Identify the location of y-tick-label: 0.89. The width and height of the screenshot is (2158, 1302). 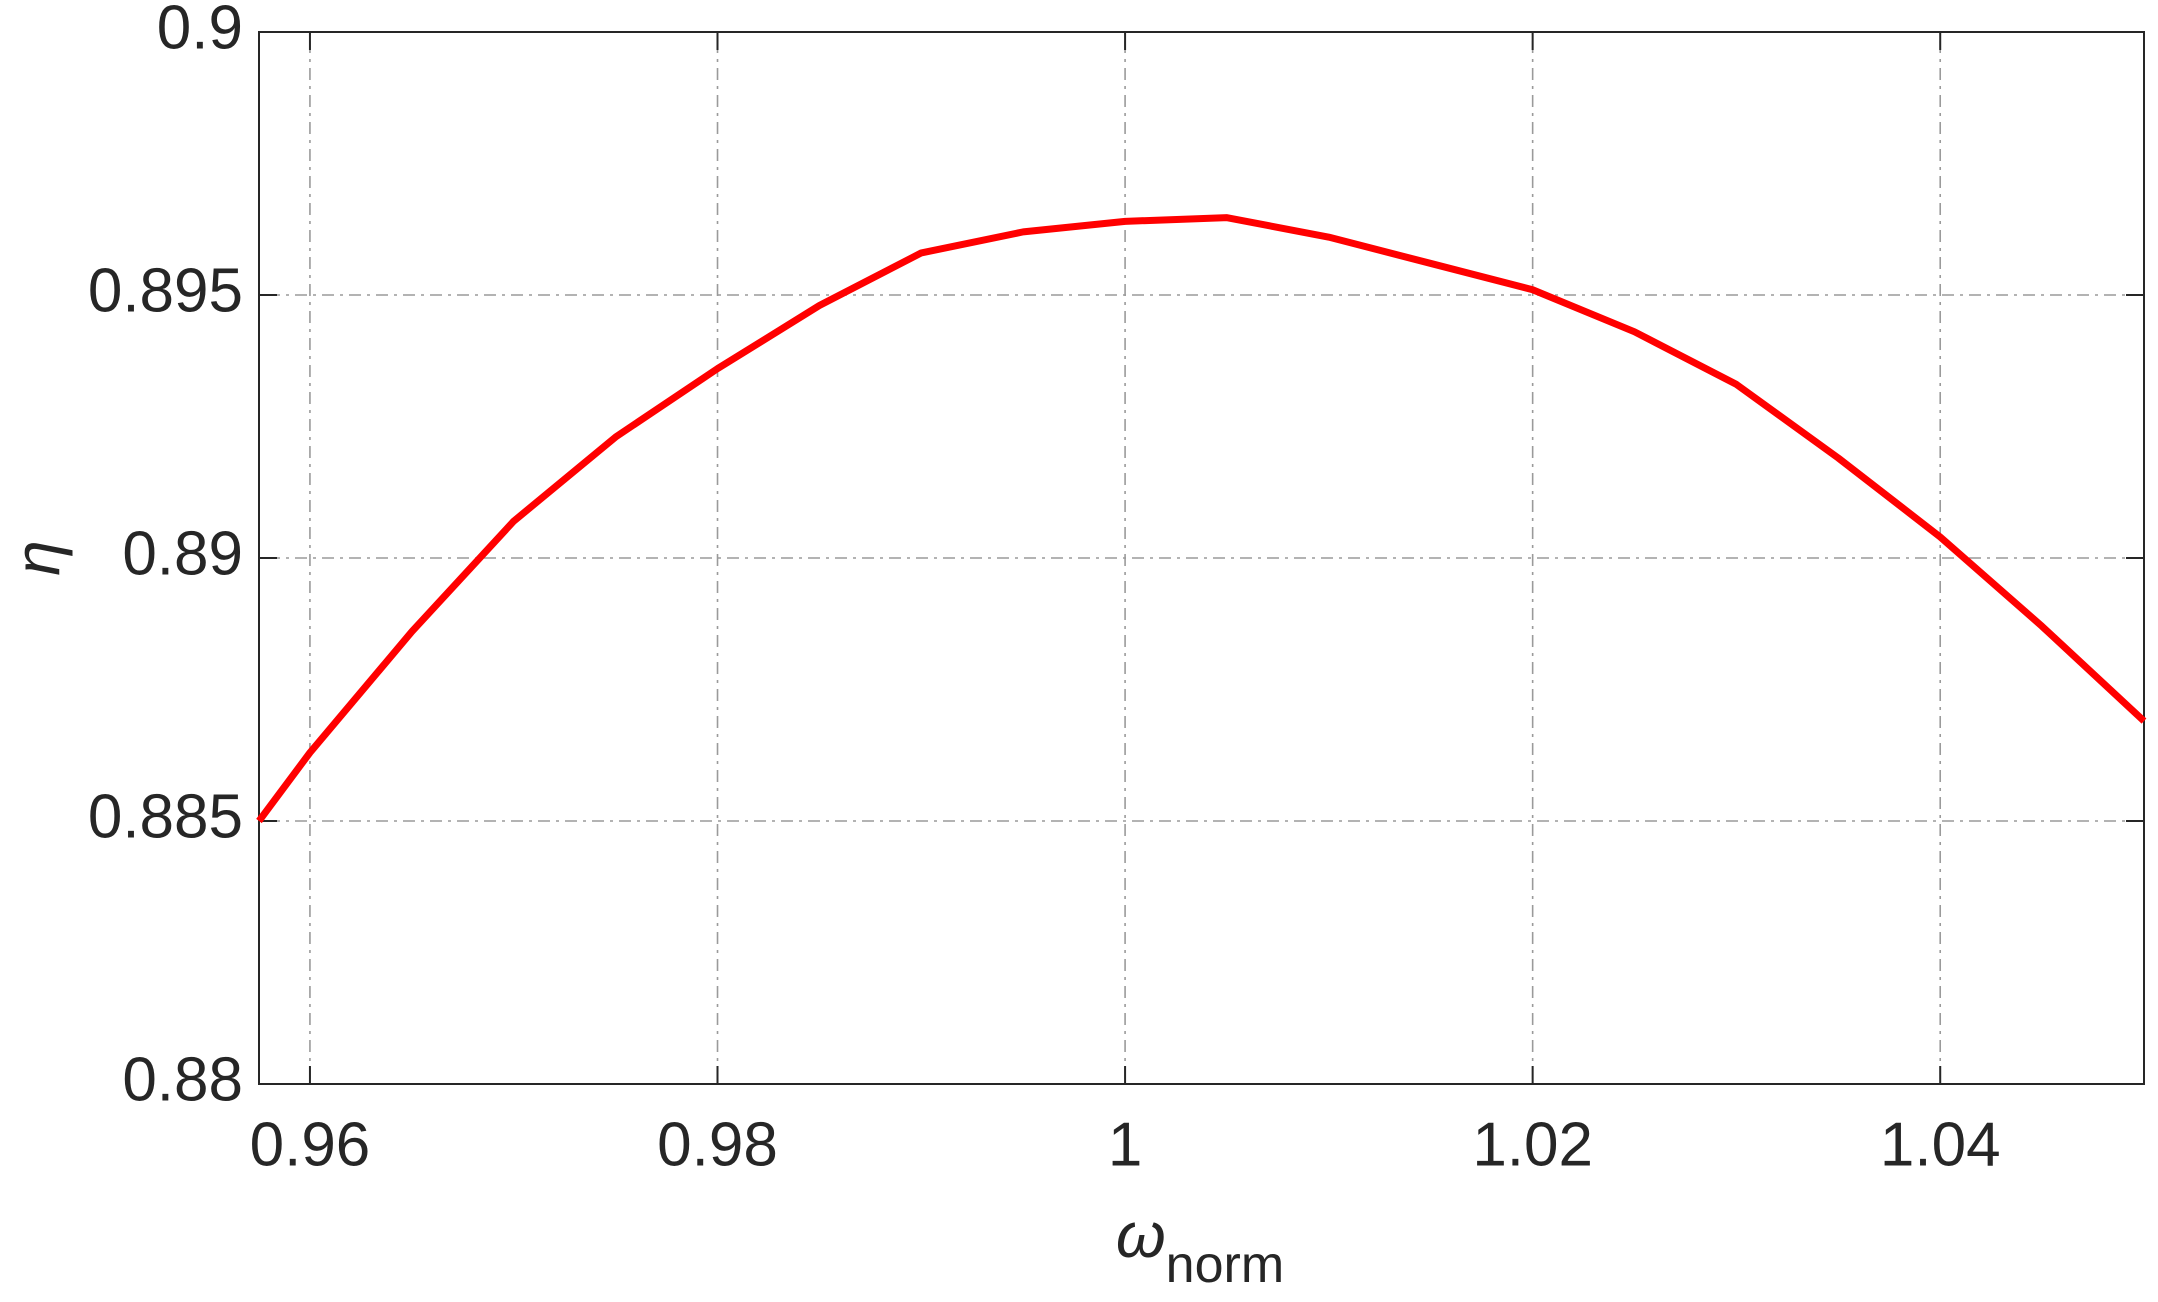
(182, 553).